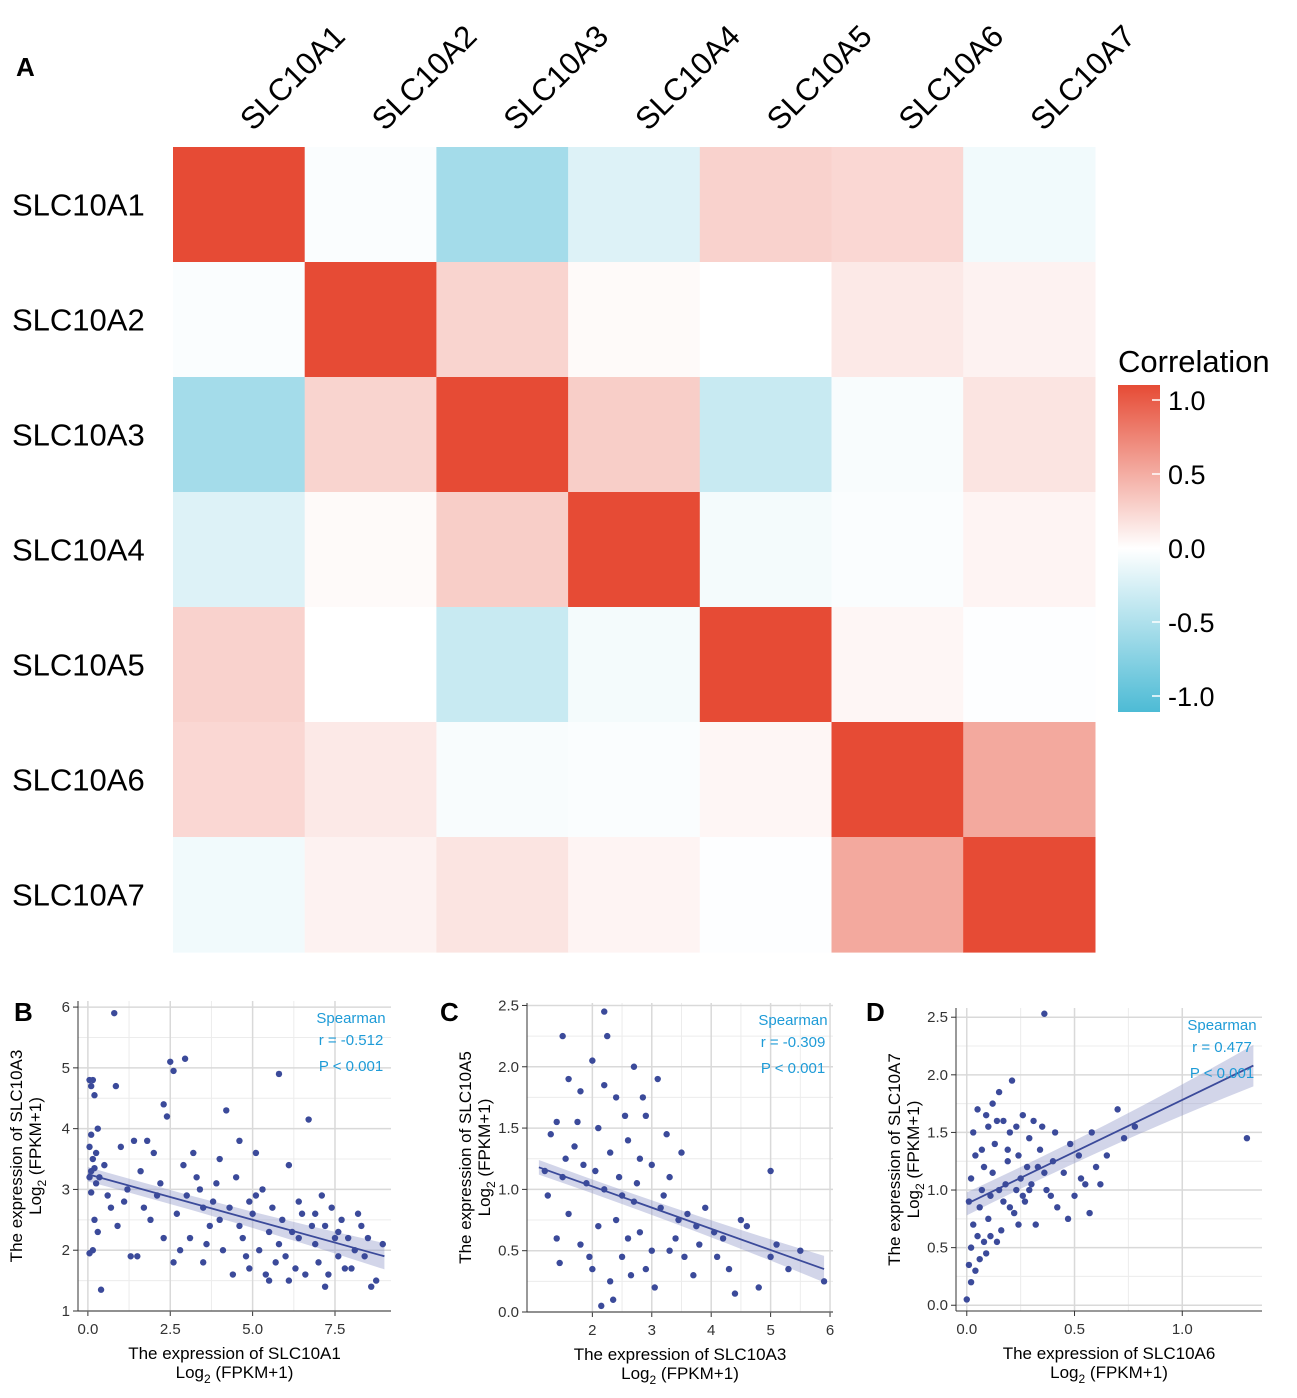 Image resolution: width=1297 pixels, height=1398 pixels. Describe the element at coordinates (875, 1012) in the screenshot. I see `panel-label: D` at that location.